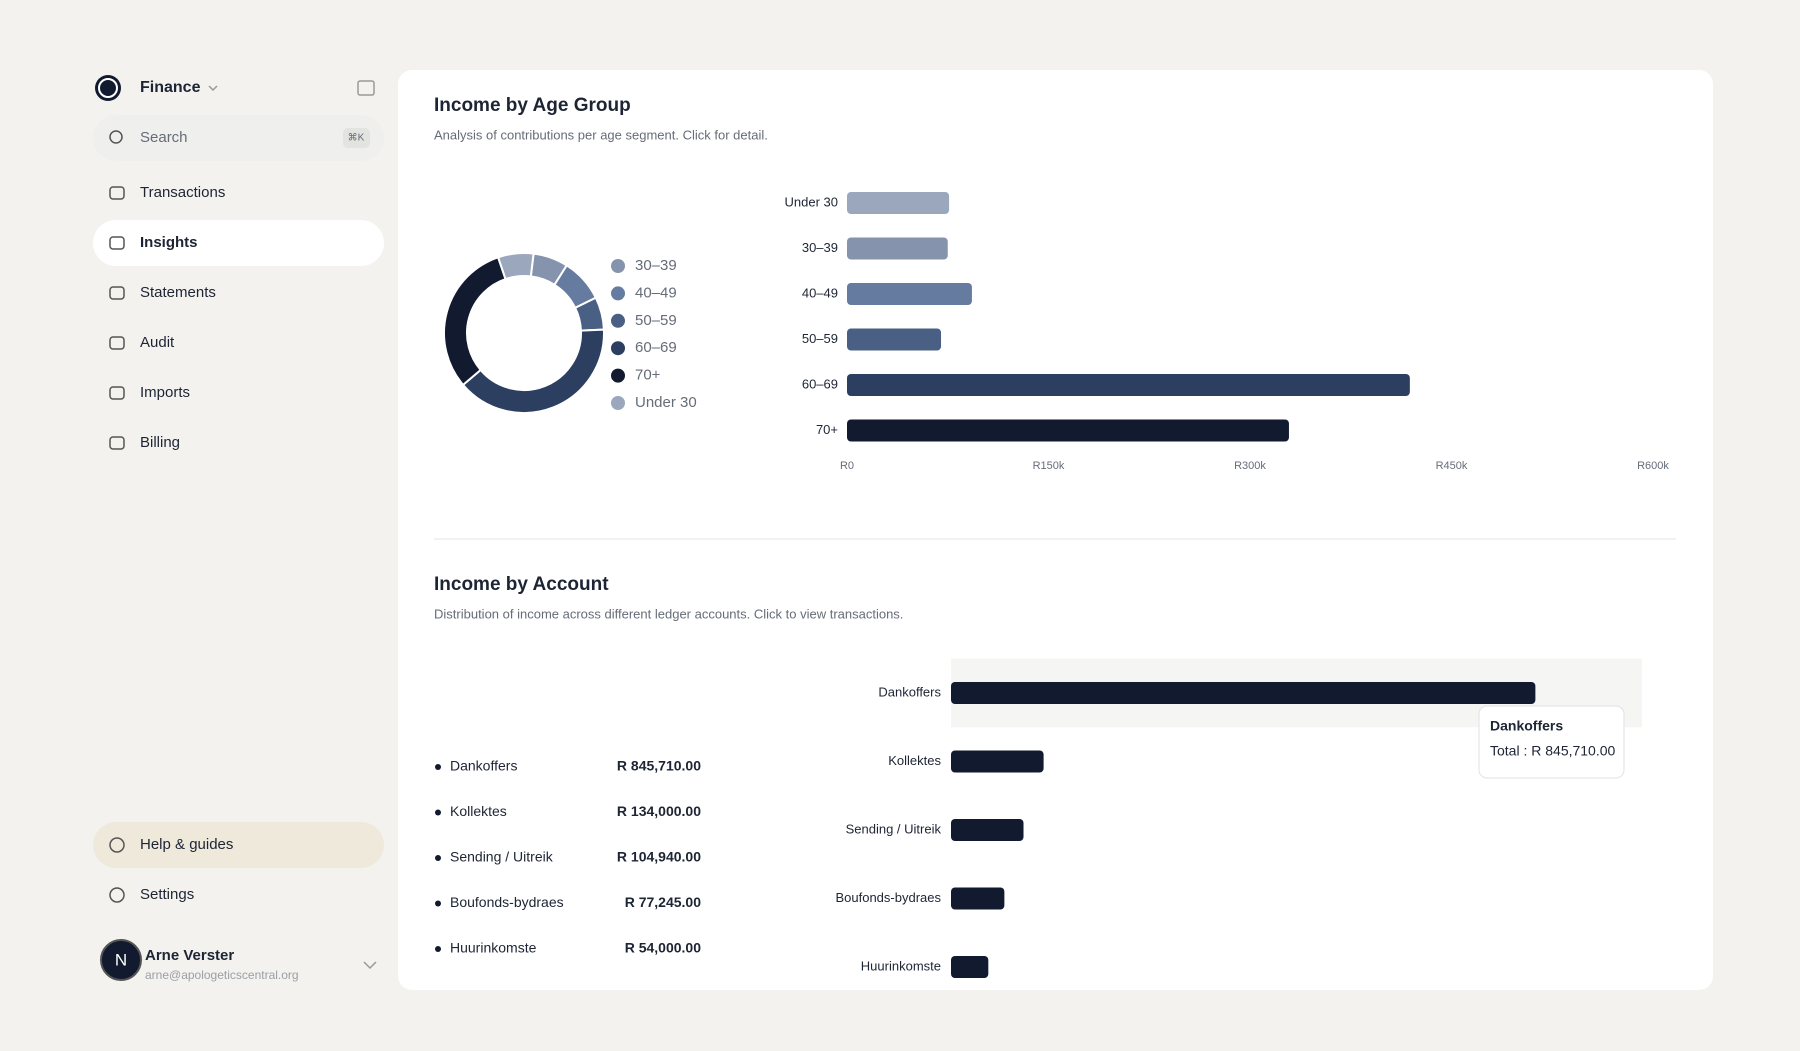  Describe the element at coordinates (238, 243) in the screenshot. I see `nav-active` at that location.